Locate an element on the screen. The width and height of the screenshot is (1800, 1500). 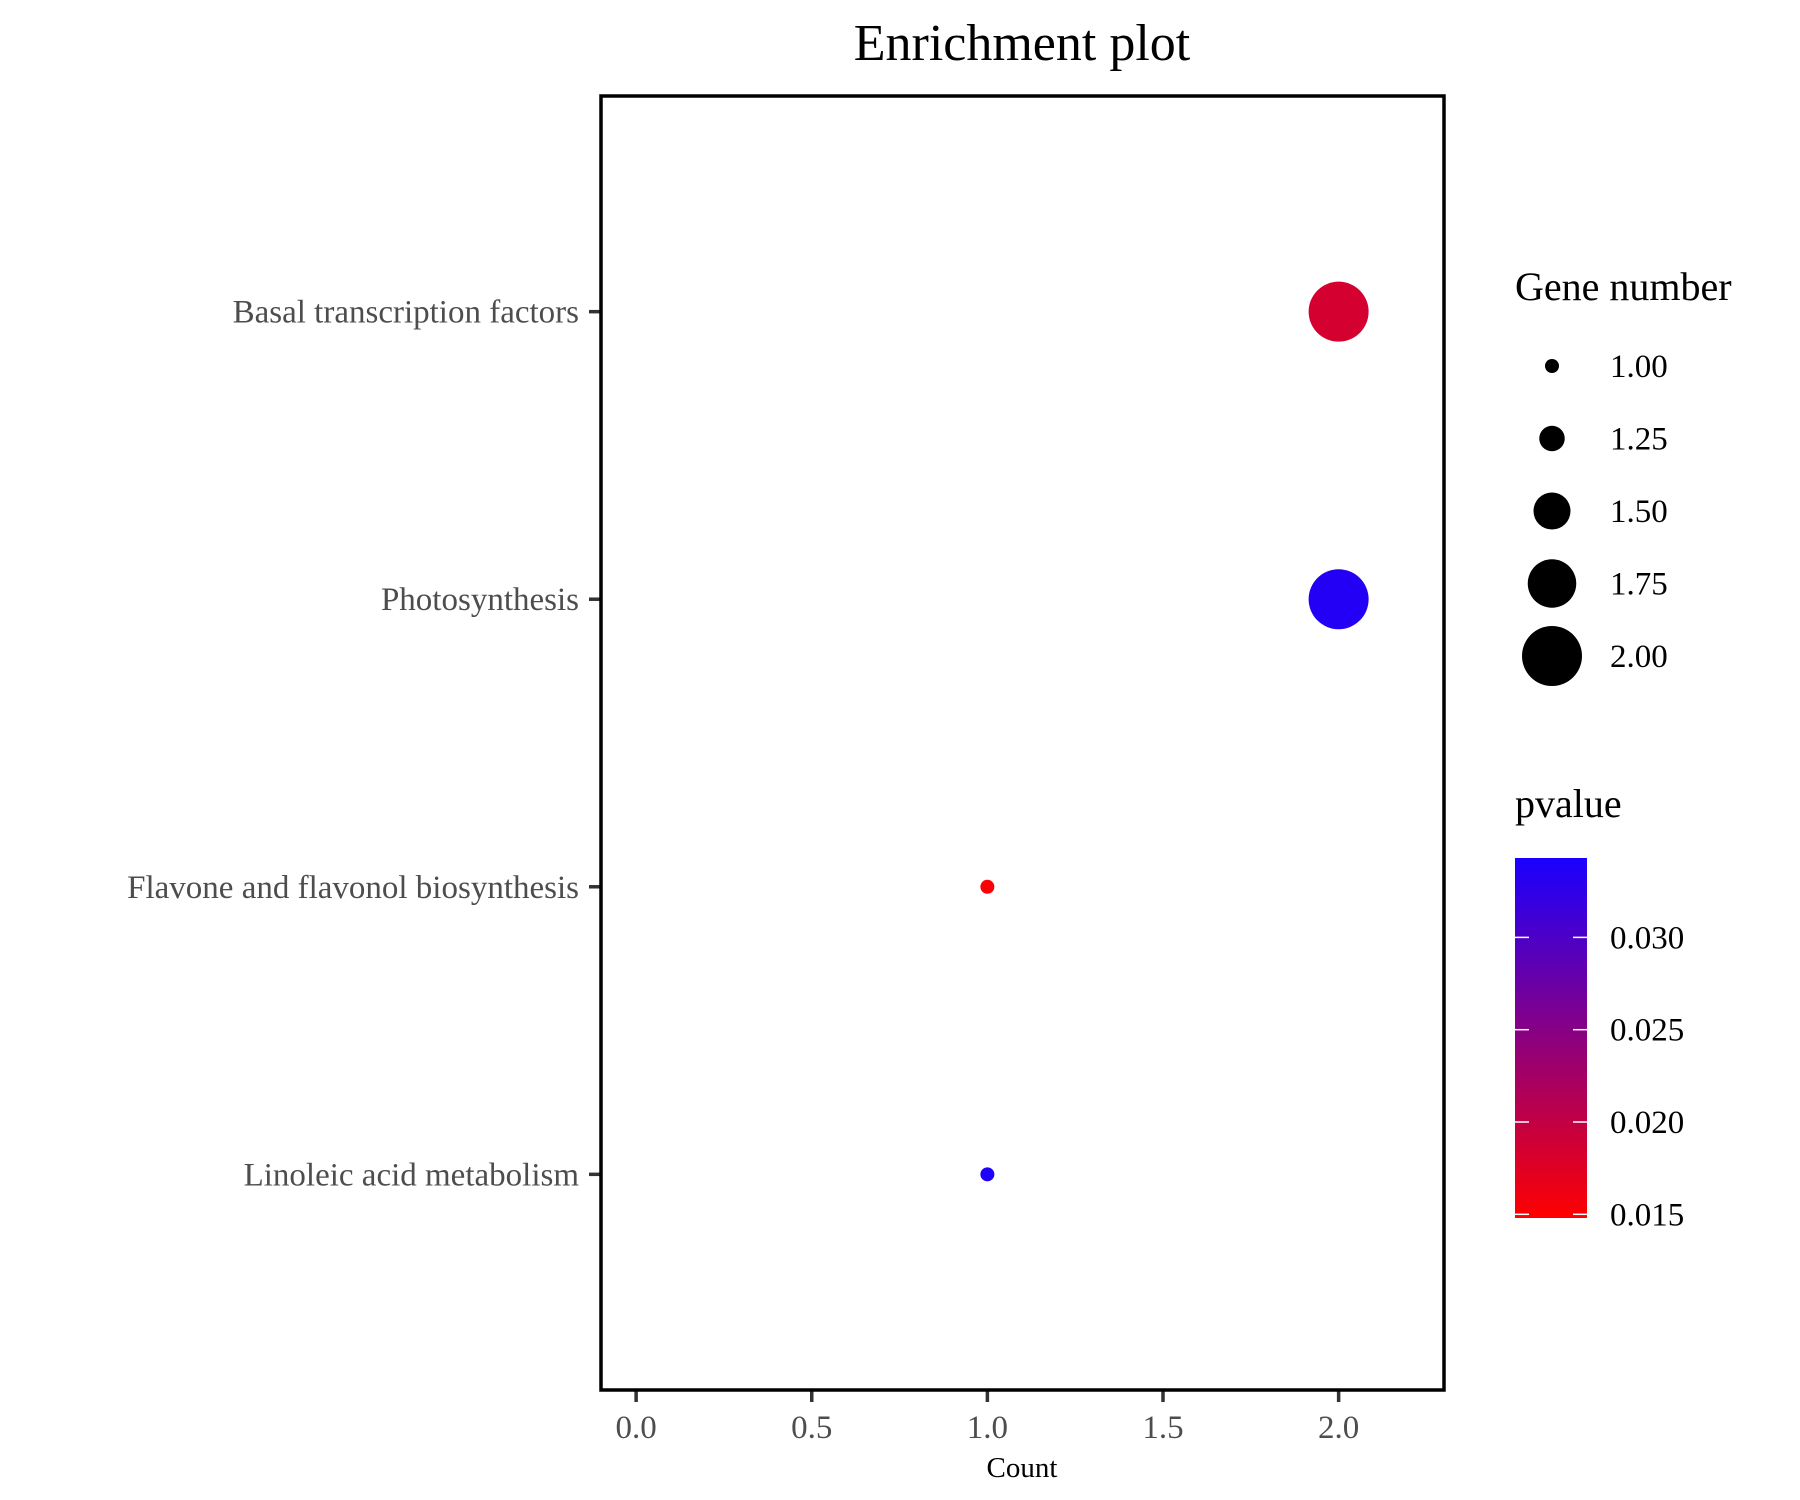
colorbar-label: 0.015 is located at coordinates (1647, 1215).